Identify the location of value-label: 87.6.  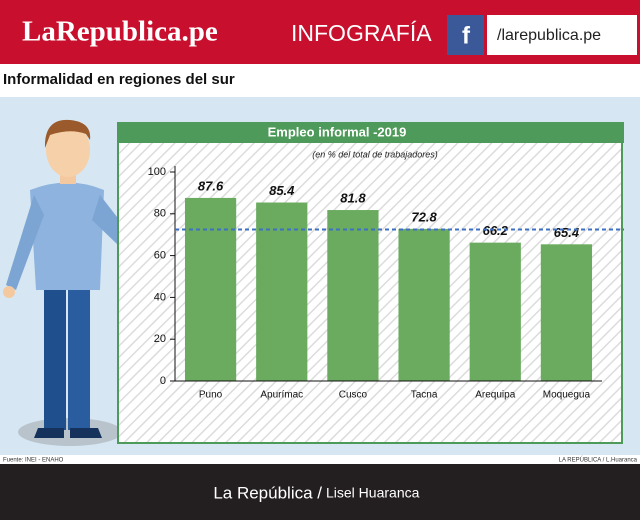
(211, 185).